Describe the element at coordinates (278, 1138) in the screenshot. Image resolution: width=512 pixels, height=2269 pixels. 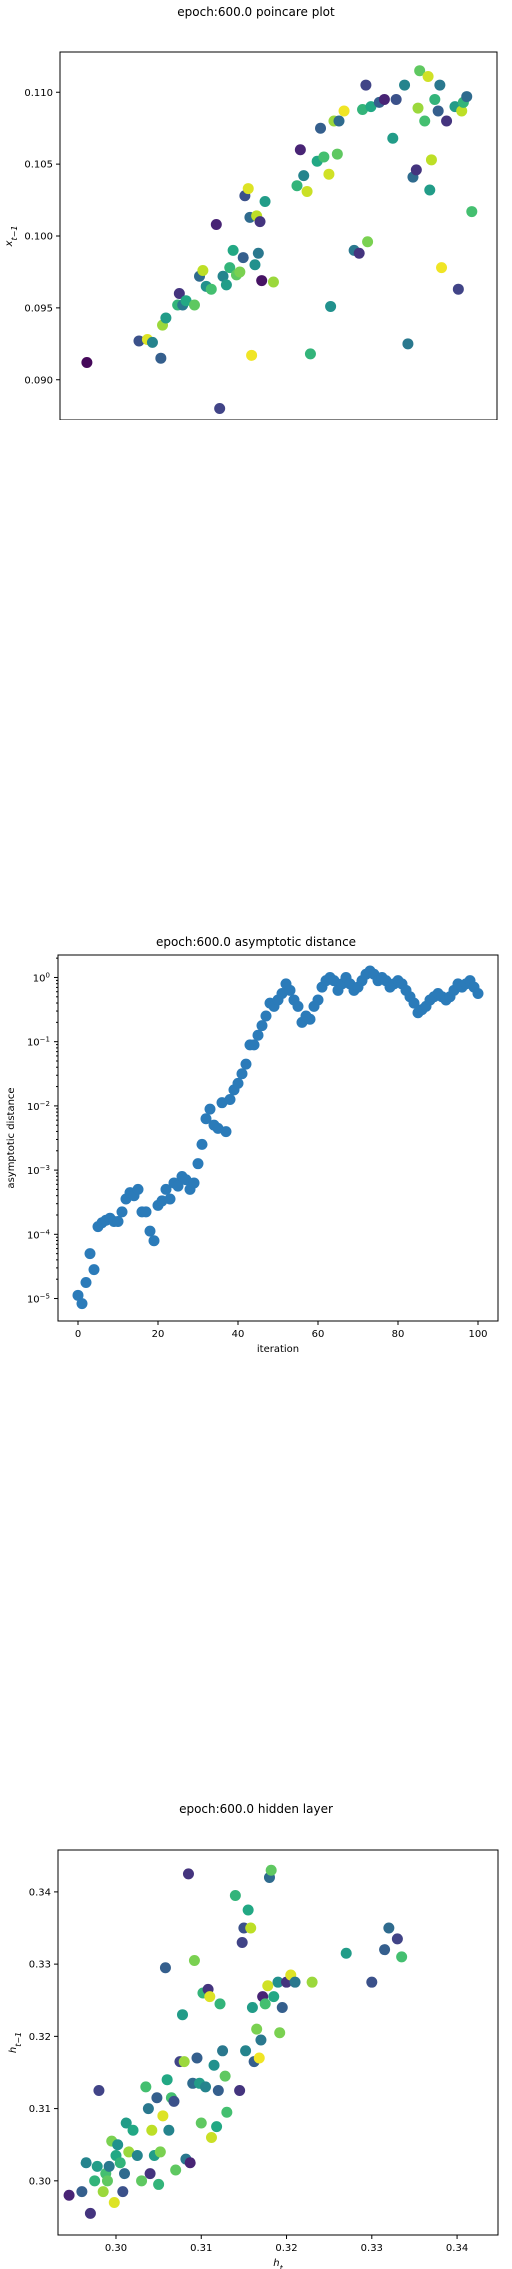
I see `plot-frame` at that location.